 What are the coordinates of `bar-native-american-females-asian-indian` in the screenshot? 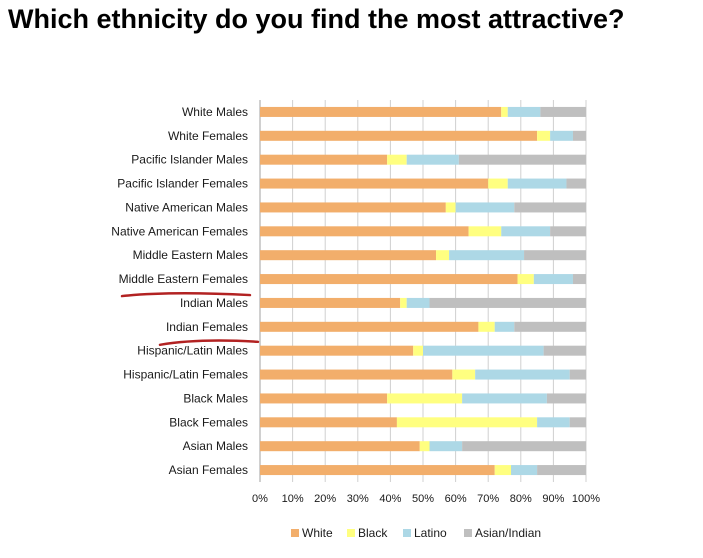 It's located at (568, 231).